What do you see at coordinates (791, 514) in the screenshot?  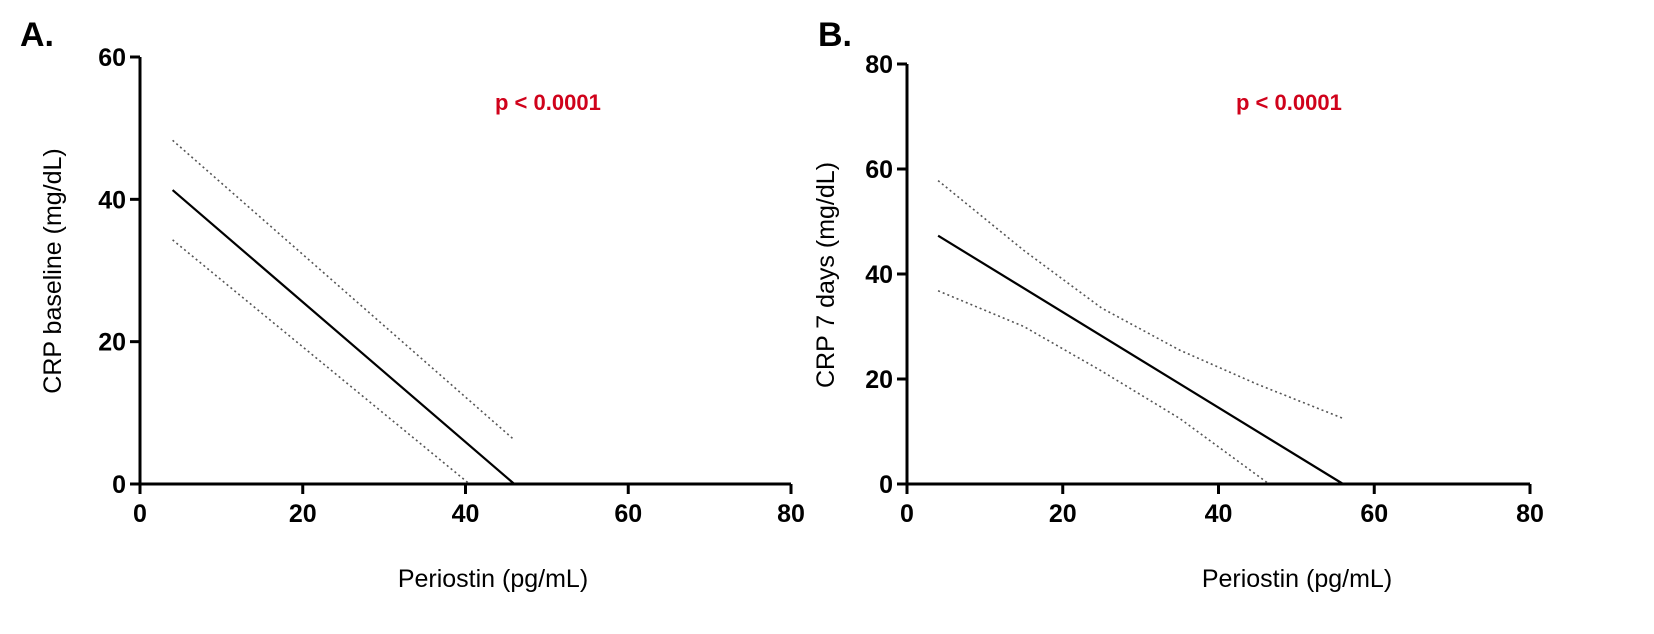 I see `panel-a-x-tick-label: 80` at bounding box center [791, 514].